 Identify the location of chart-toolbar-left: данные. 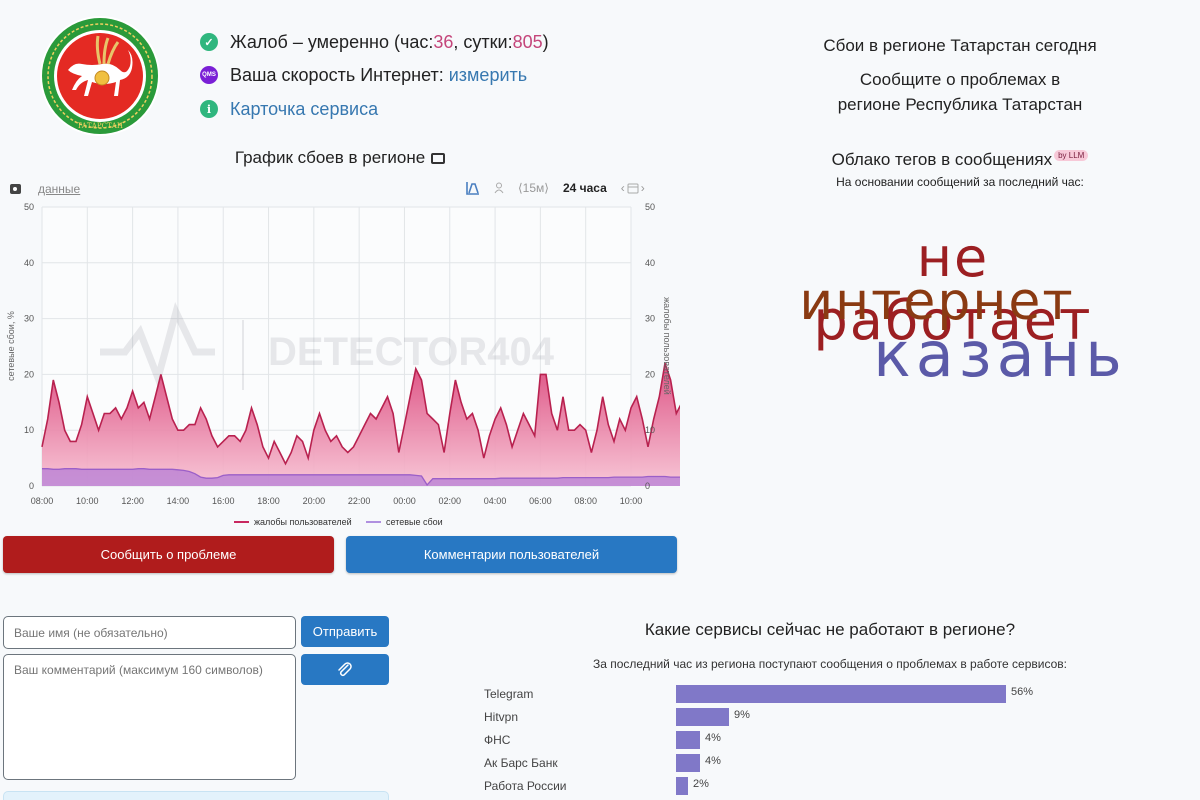
(45, 189).